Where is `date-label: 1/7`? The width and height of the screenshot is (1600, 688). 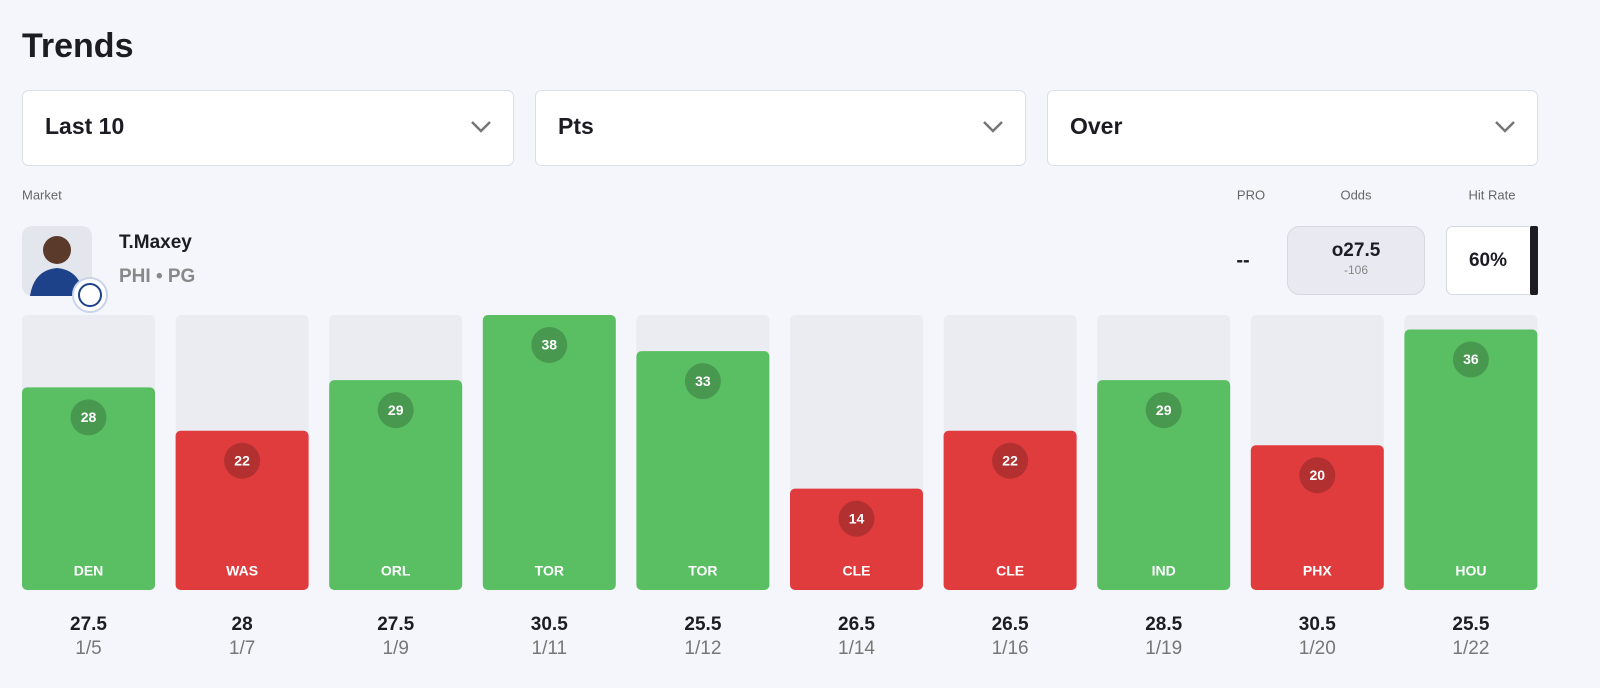
date-label: 1/7 is located at coordinates (242, 648).